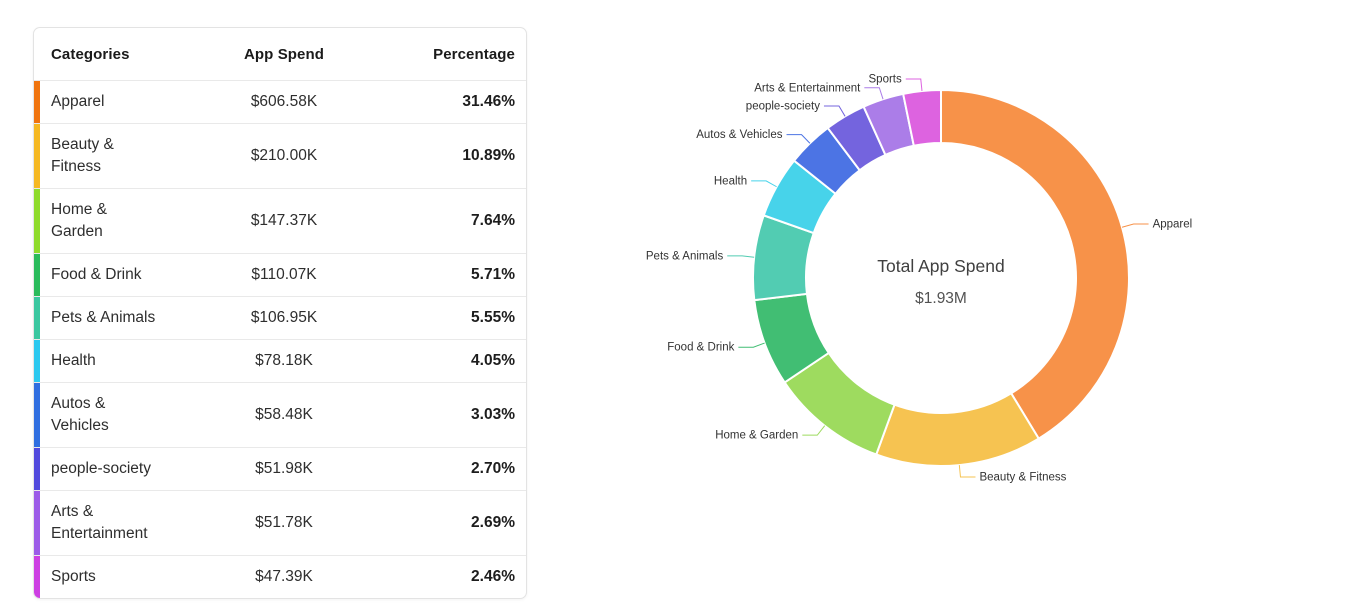 The image size is (1355, 610). Describe the element at coordinates (284, 54) in the screenshot. I see `column-header-app-spend: App Spend` at that location.